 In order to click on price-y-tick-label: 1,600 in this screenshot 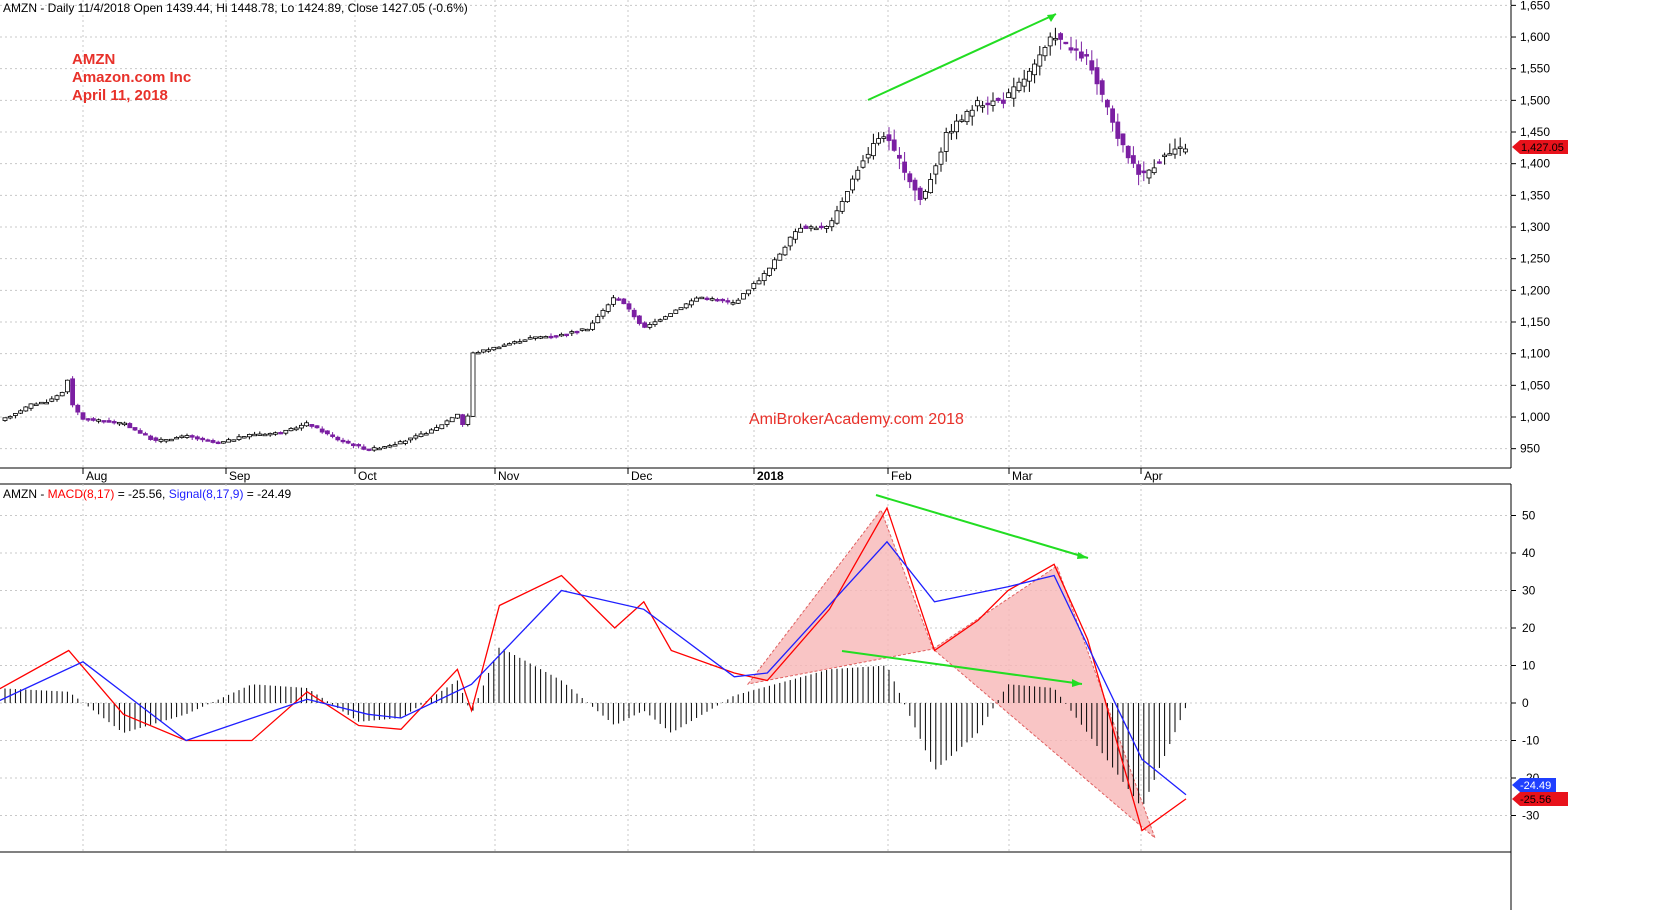, I will do `click(1535, 37)`.